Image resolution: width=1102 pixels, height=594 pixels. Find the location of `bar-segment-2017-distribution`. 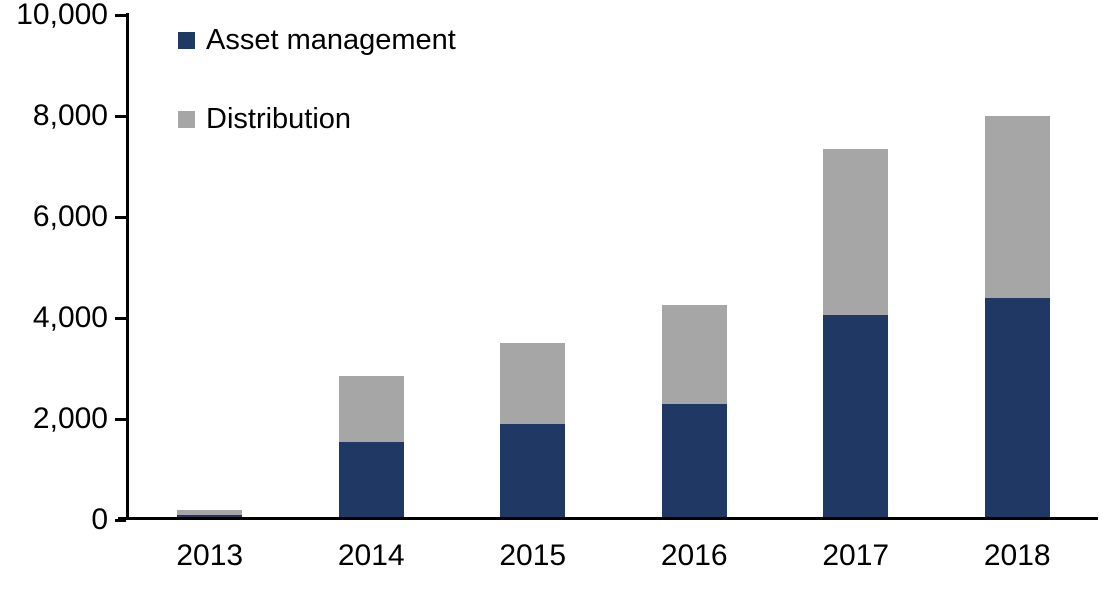

bar-segment-2017-distribution is located at coordinates (856, 232).